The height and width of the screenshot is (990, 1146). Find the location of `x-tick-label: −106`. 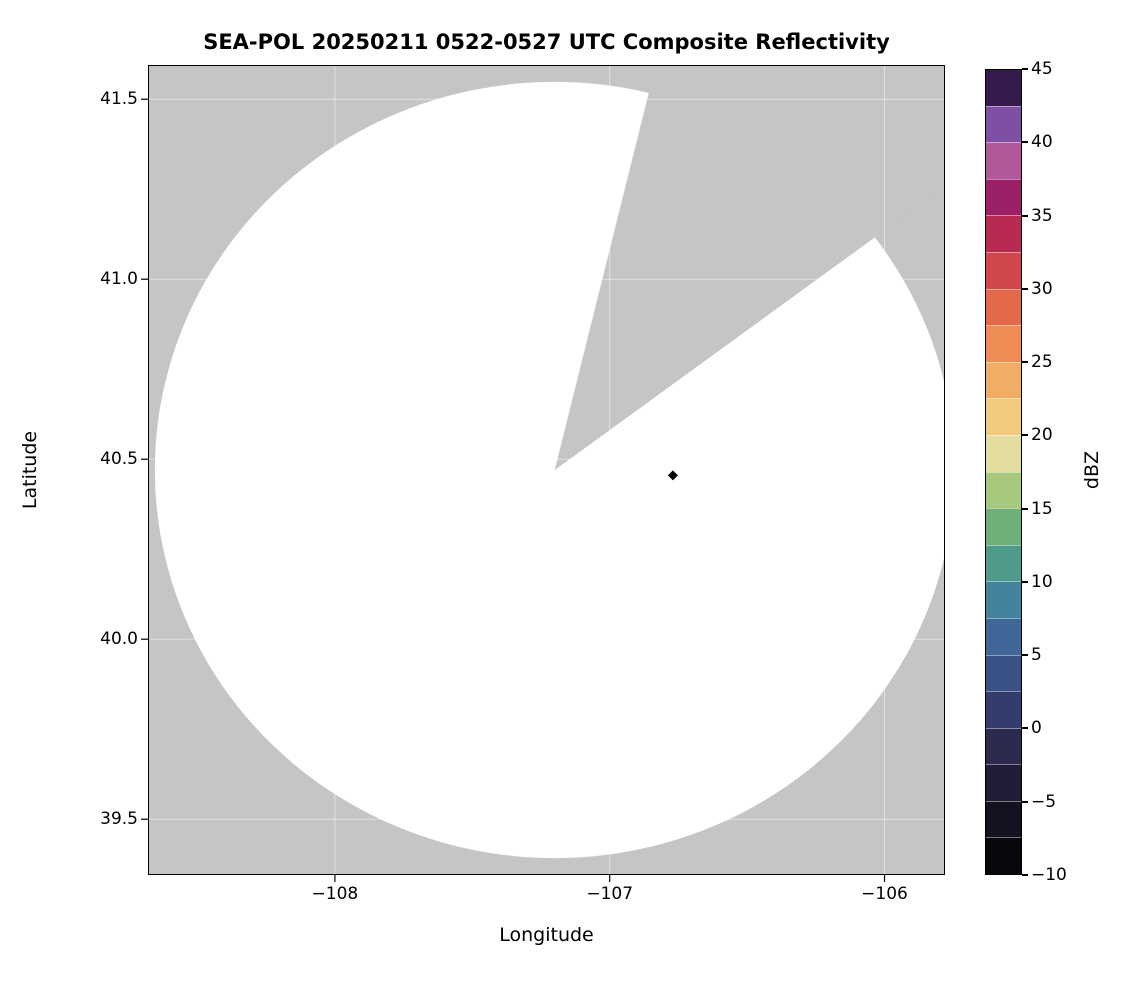

x-tick-label: −106 is located at coordinates (884, 894).